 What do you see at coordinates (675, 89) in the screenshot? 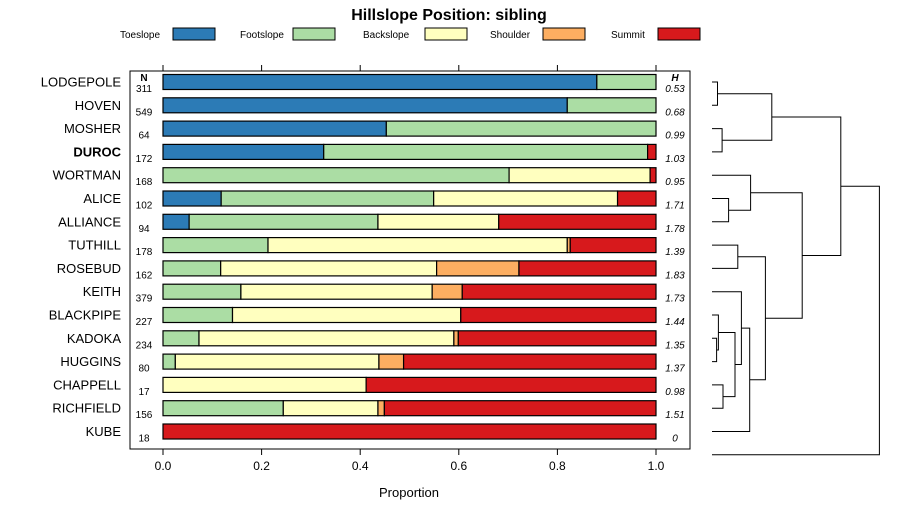
I see `h-value-lodgepole: 0.53` at bounding box center [675, 89].